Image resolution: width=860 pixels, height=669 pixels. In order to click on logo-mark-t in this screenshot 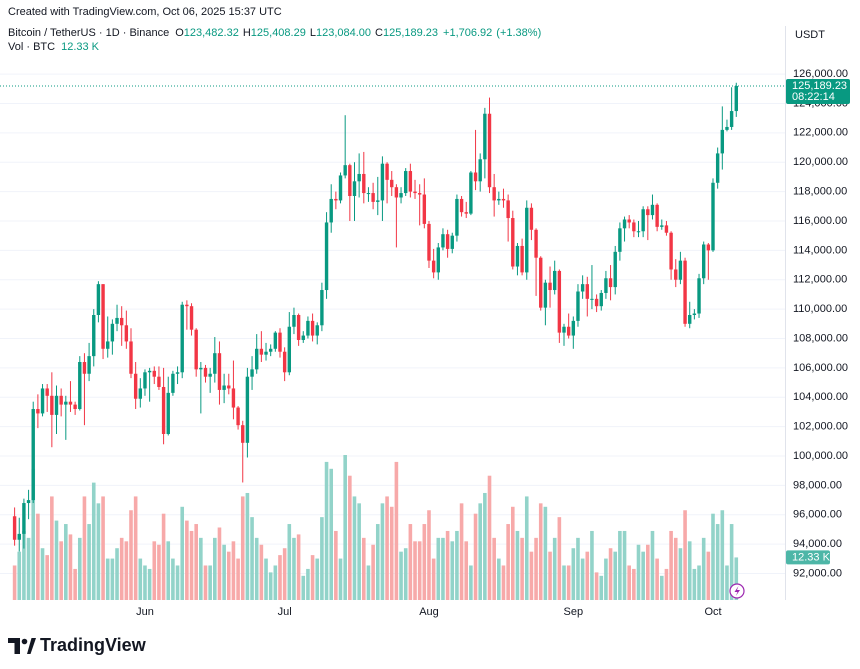, I will do `click(14, 646)`.